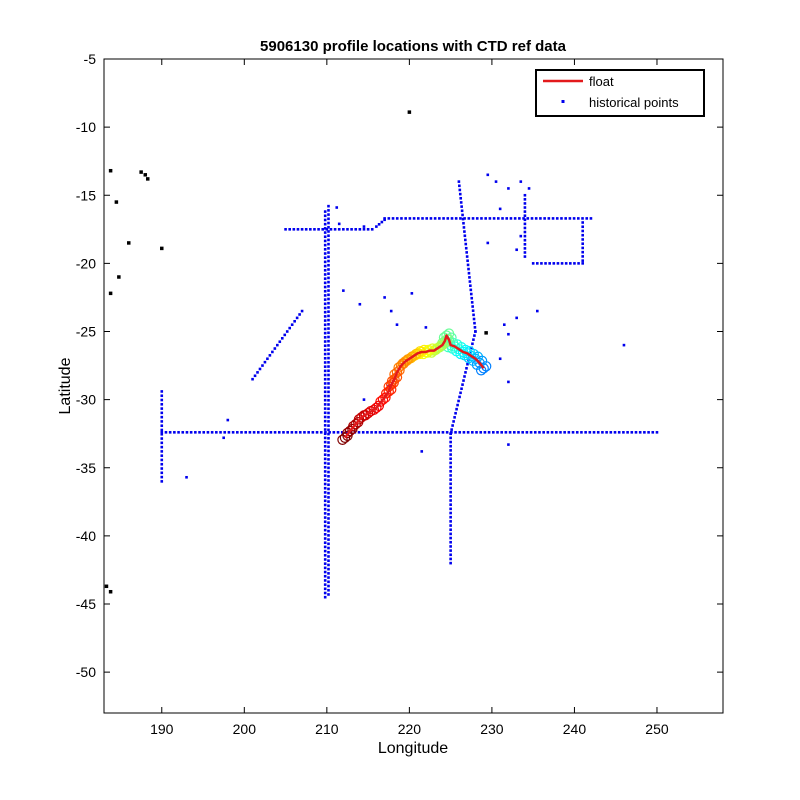 This screenshot has height=800, width=800. I want to click on x-tick-label: 250, so click(657, 729).